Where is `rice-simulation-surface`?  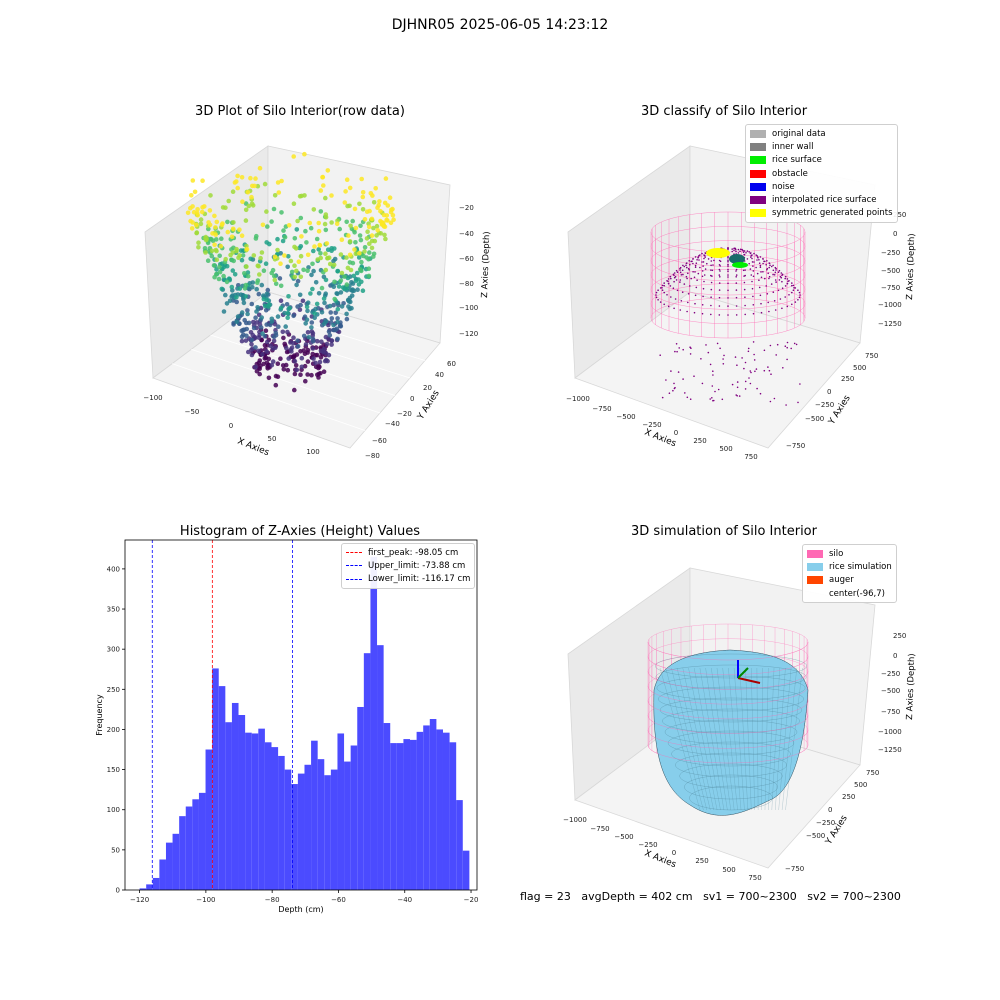
rice-simulation-surface is located at coordinates (731, 732).